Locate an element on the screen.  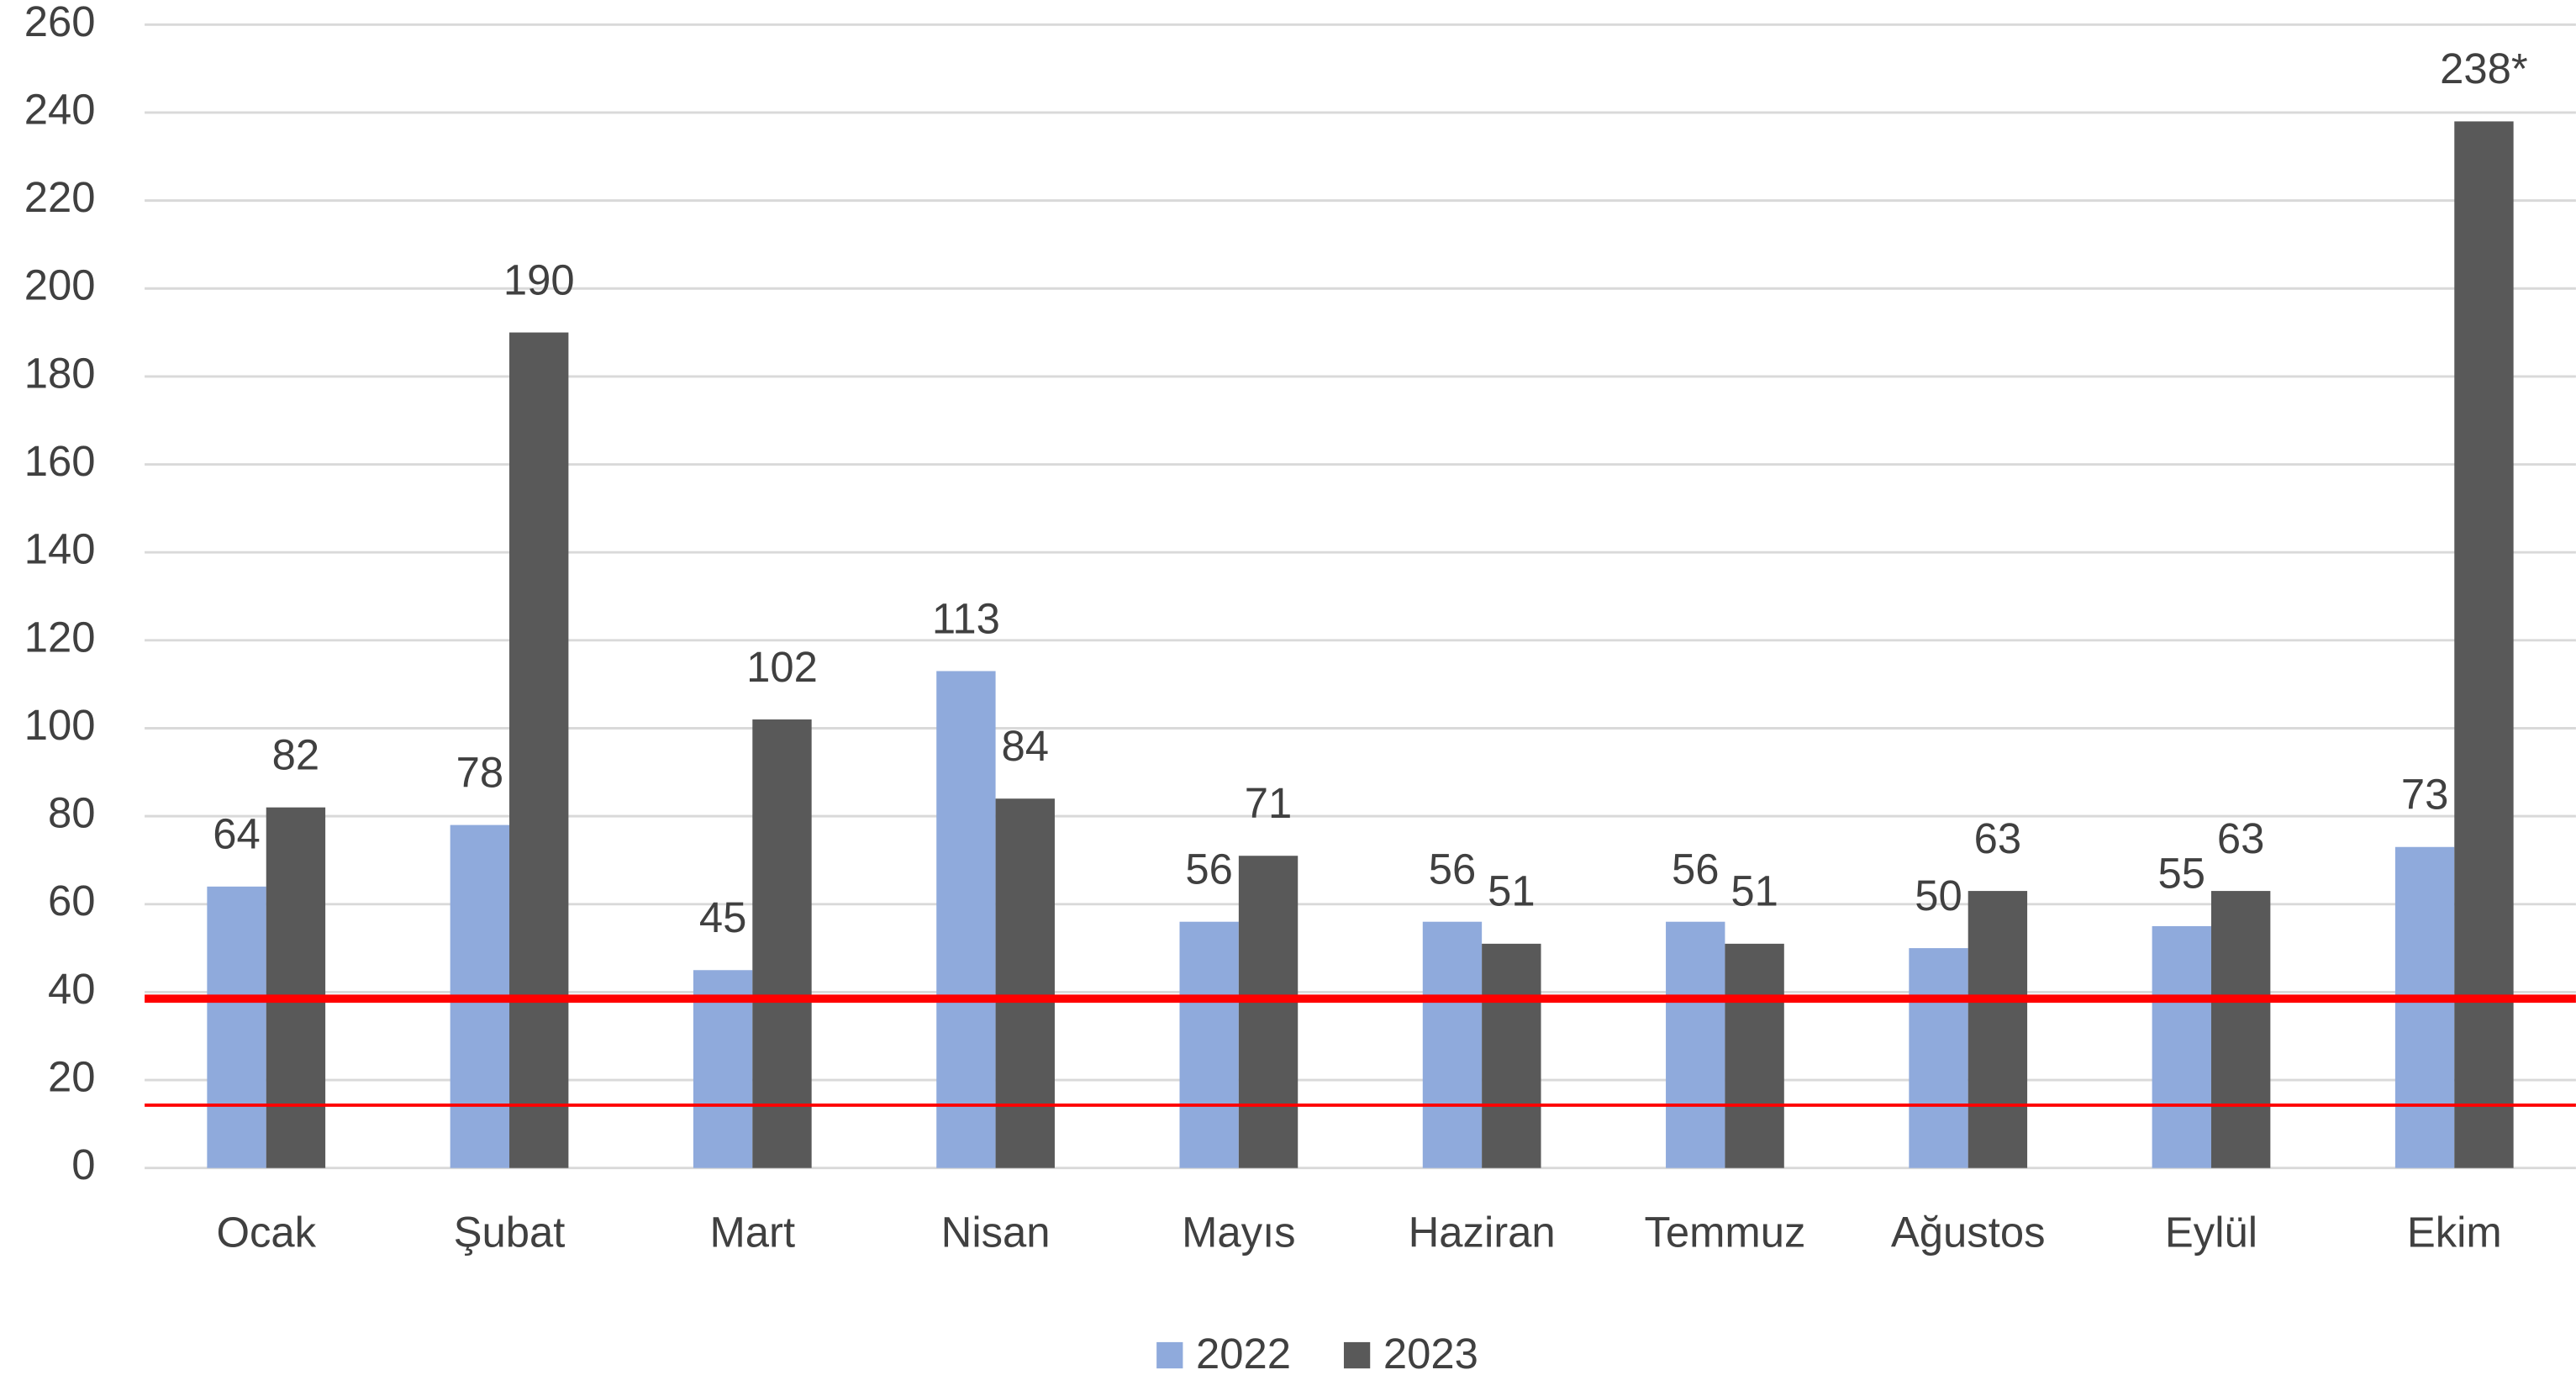
data-label: 64 is located at coordinates (237, 834).